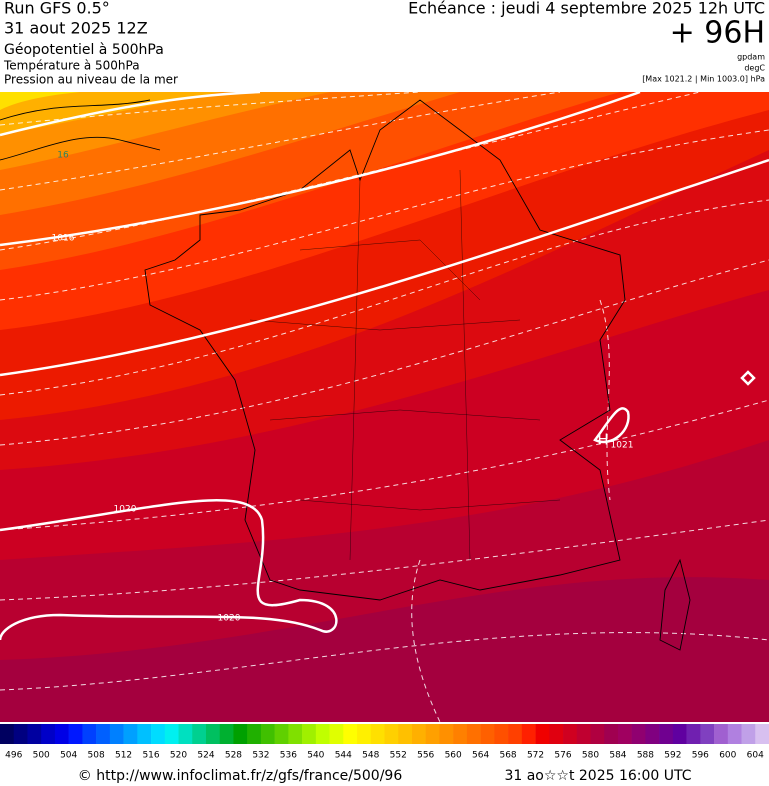  I want to click on pressure-range: [Max 1021.2 | Min 1003.0] hPa, so click(703, 79).